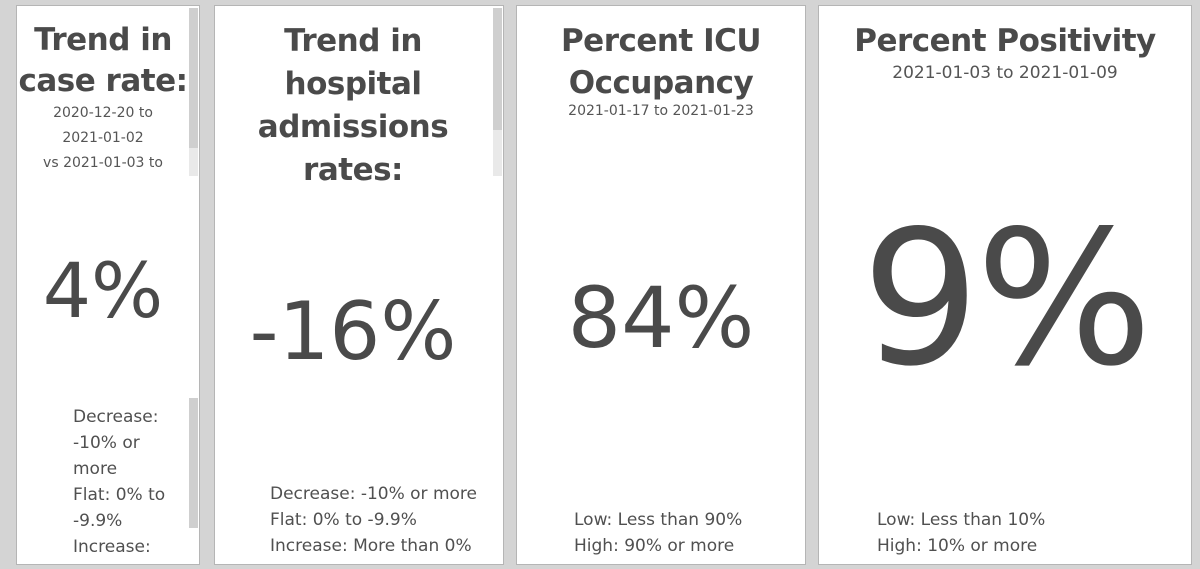 The height and width of the screenshot is (569, 1200). Describe the element at coordinates (658, 533) in the screenshot. I see `legend-text: Low: Less than 90% High: 90% or more` at that location.